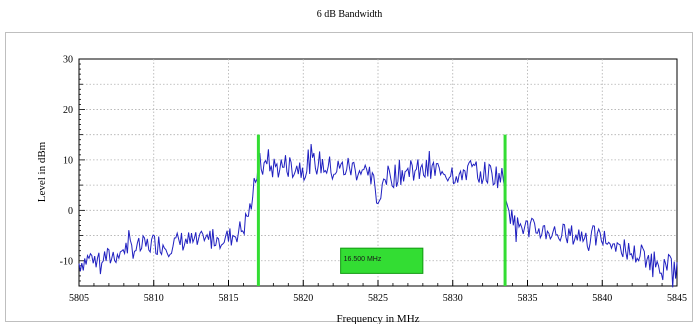 The width and height of the screenshot is (699, 324). What do you see at coordinates (677, 298) in the screenshot?
I see `x-tick-label: 5845` at bounding box center [677, 298].